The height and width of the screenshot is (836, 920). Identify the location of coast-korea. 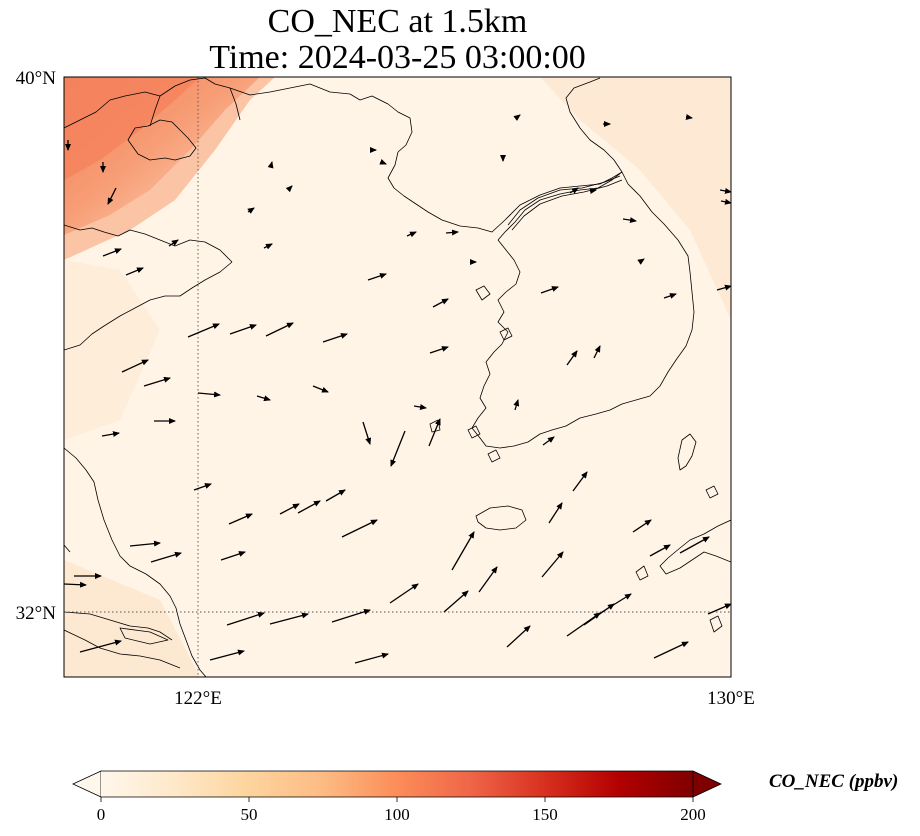
(583, 310).